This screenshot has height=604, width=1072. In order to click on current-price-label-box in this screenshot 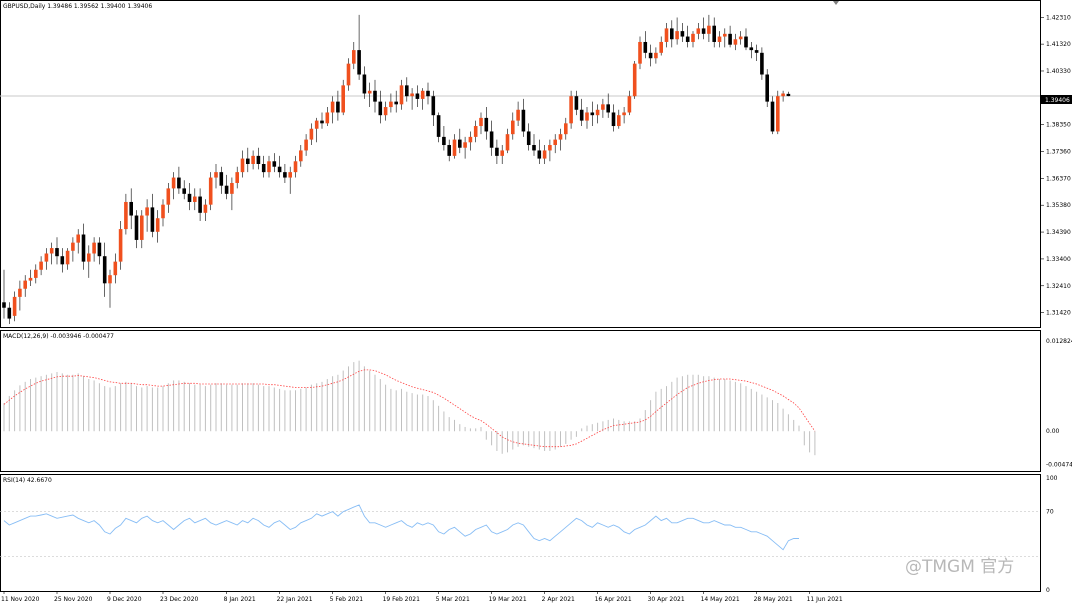, I will do `click(1056, 99)`.